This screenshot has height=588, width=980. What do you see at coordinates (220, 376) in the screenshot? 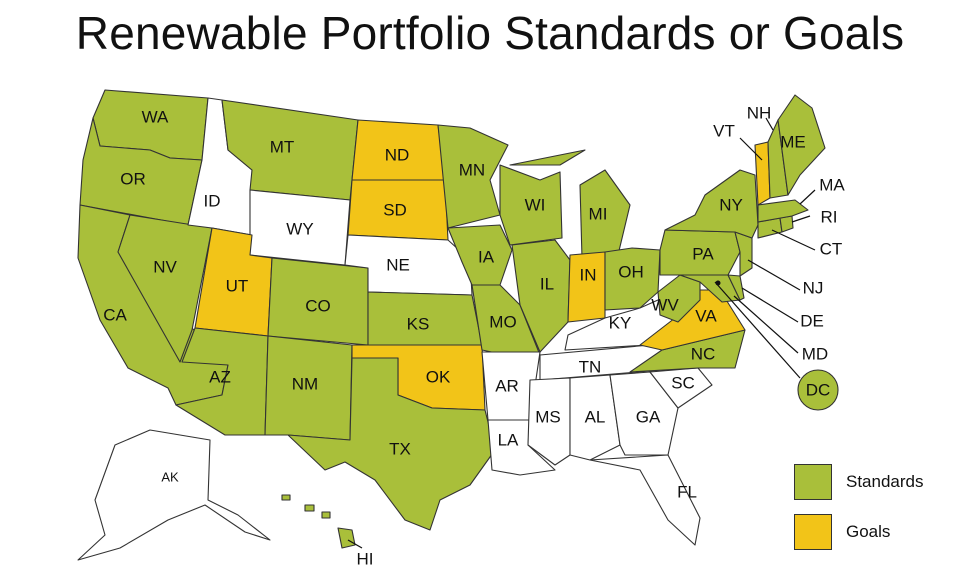
I see `state-label: AZ` at bounding box center [220, 376].